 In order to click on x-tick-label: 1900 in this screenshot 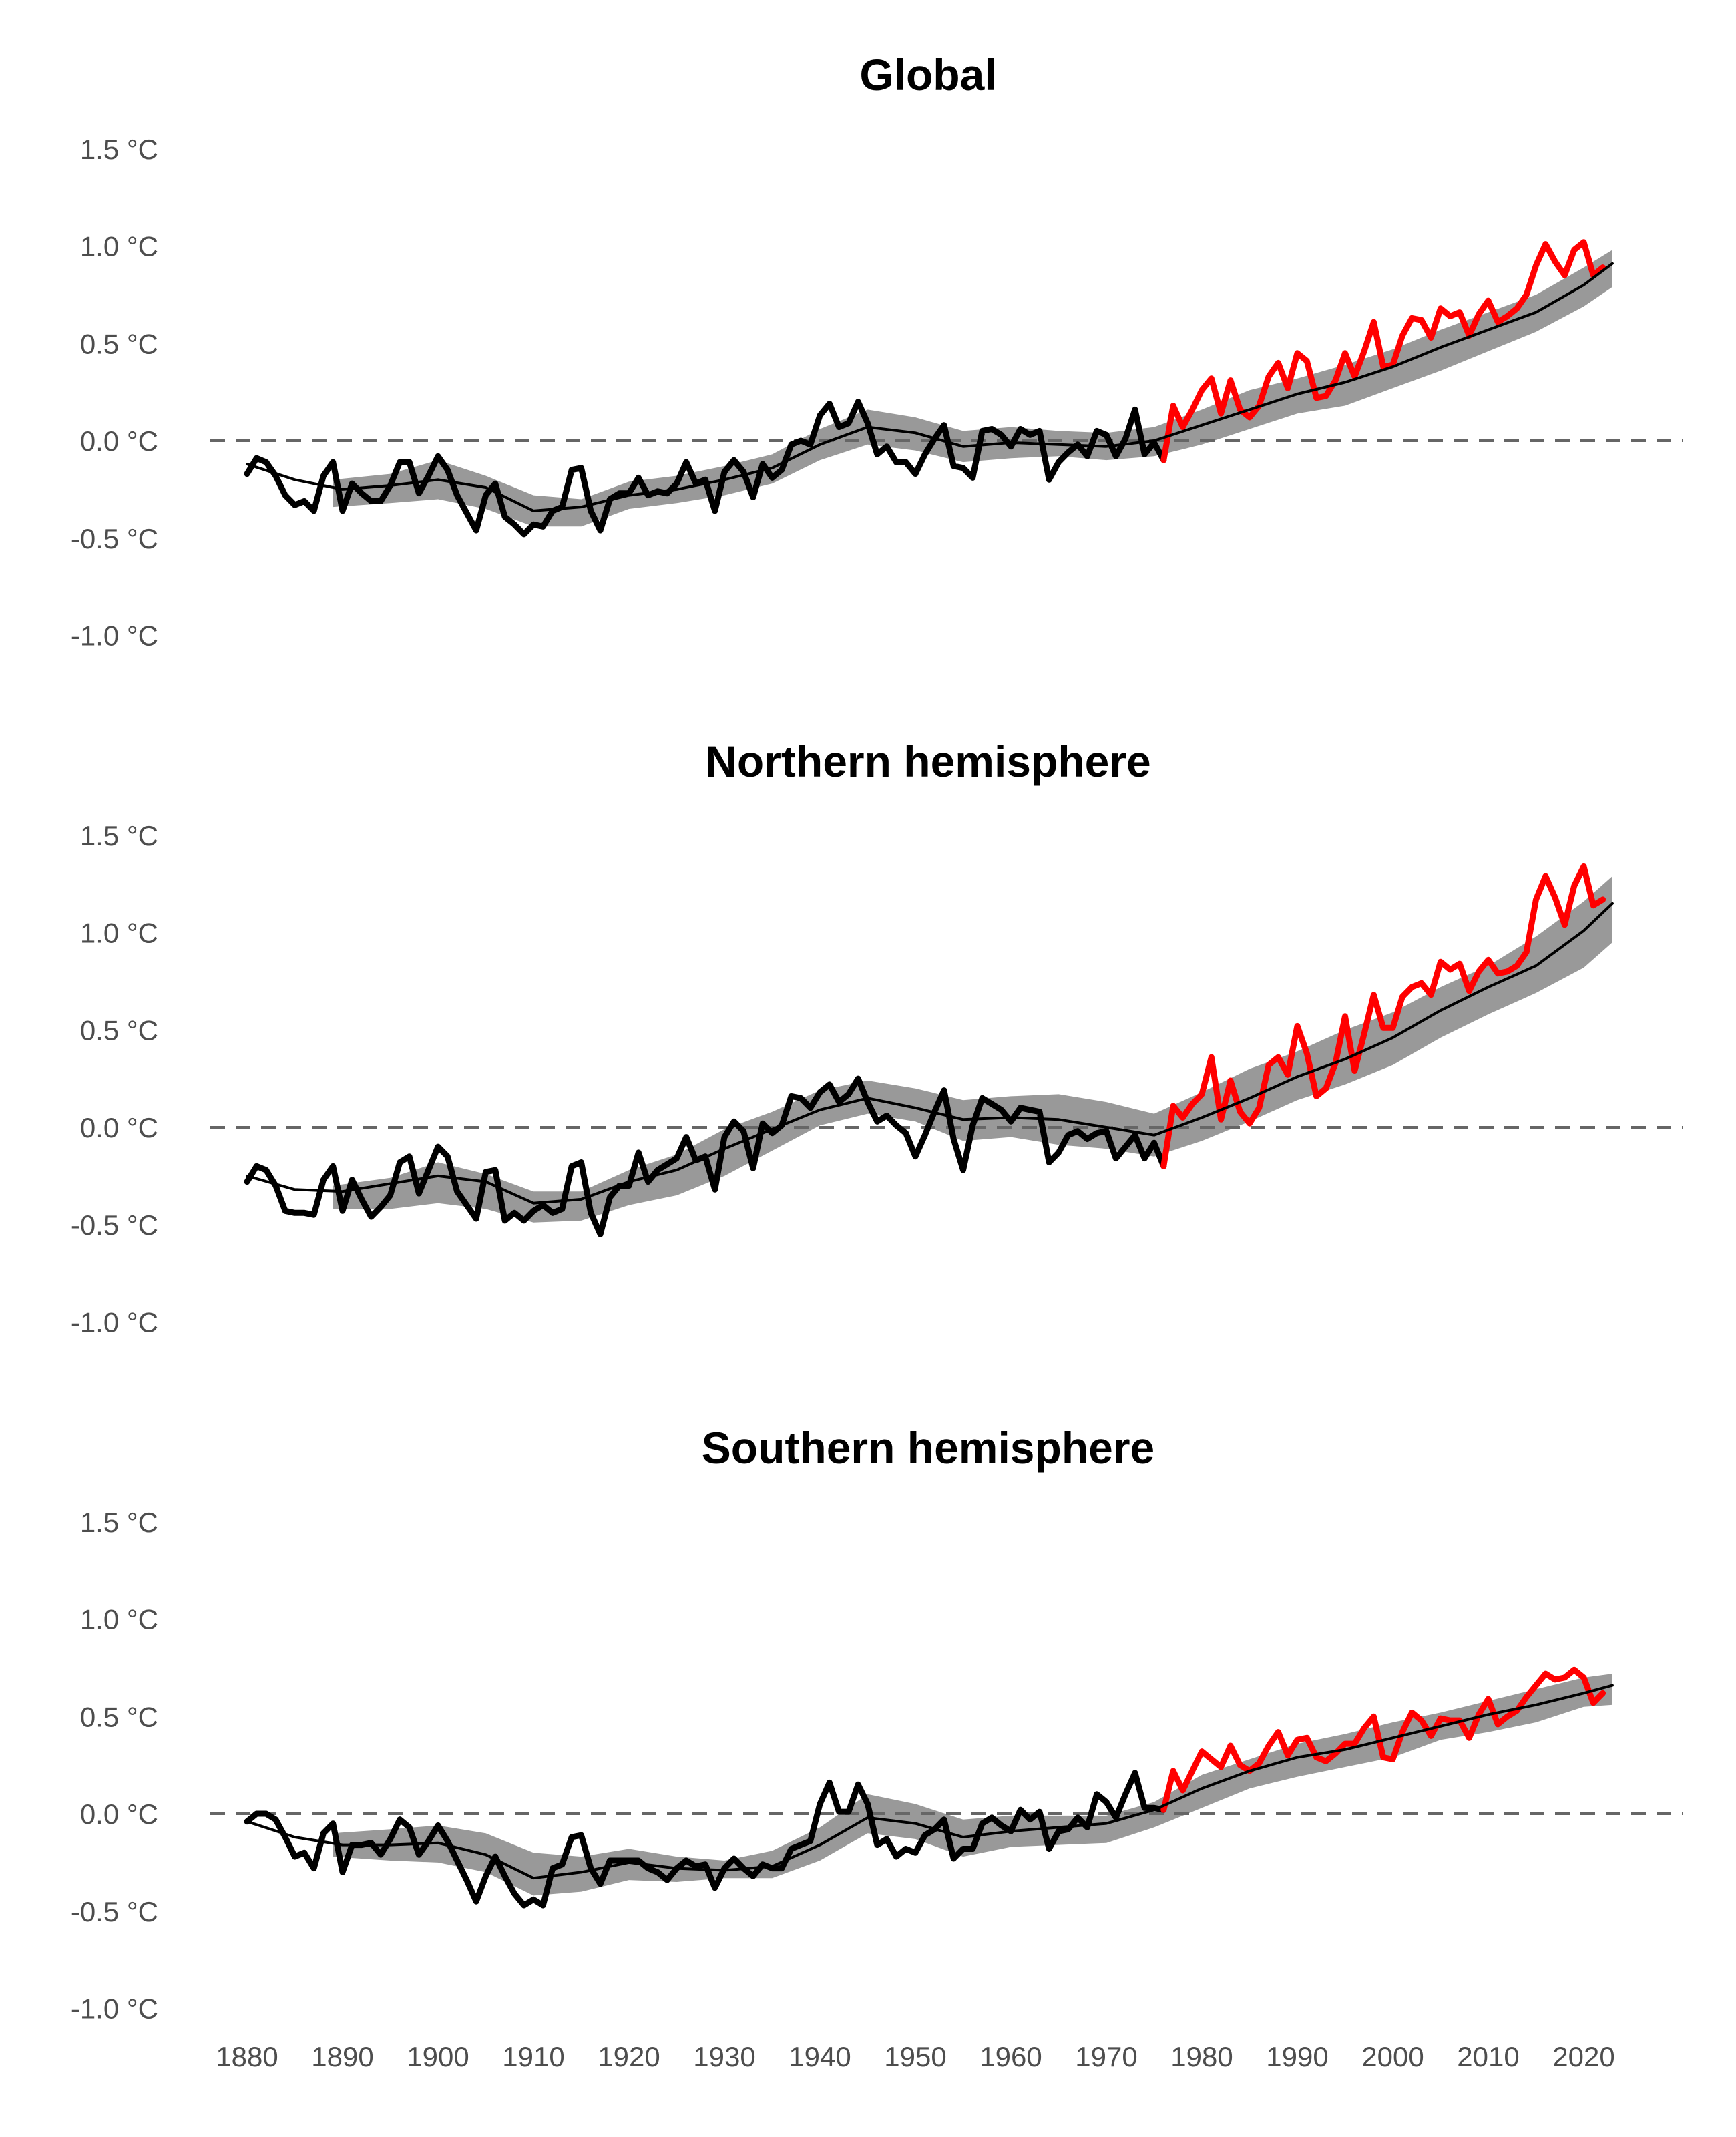, I will do `click(438, 2056)`.